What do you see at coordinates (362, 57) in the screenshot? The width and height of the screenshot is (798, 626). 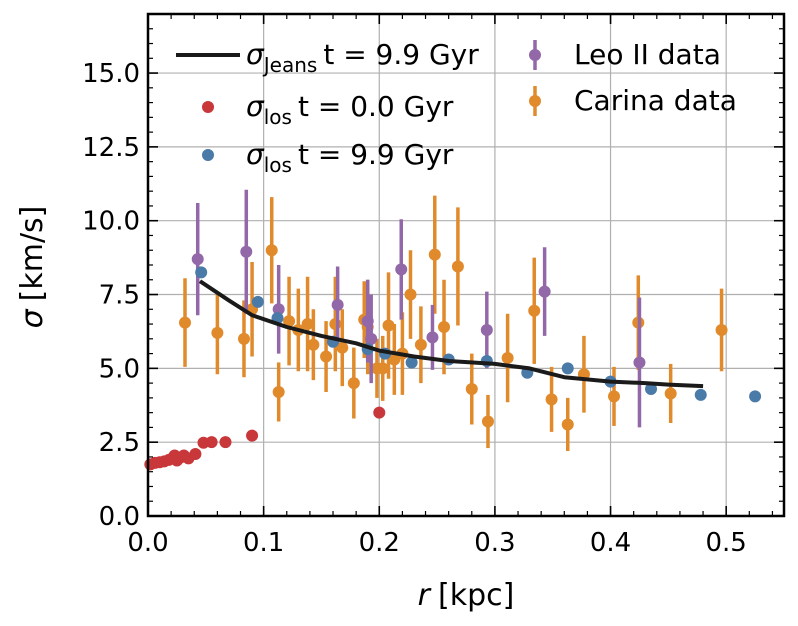 I see `legend-jeans-label: σJeans t = 9.9 Gyr` at bounding box center [362, 57].